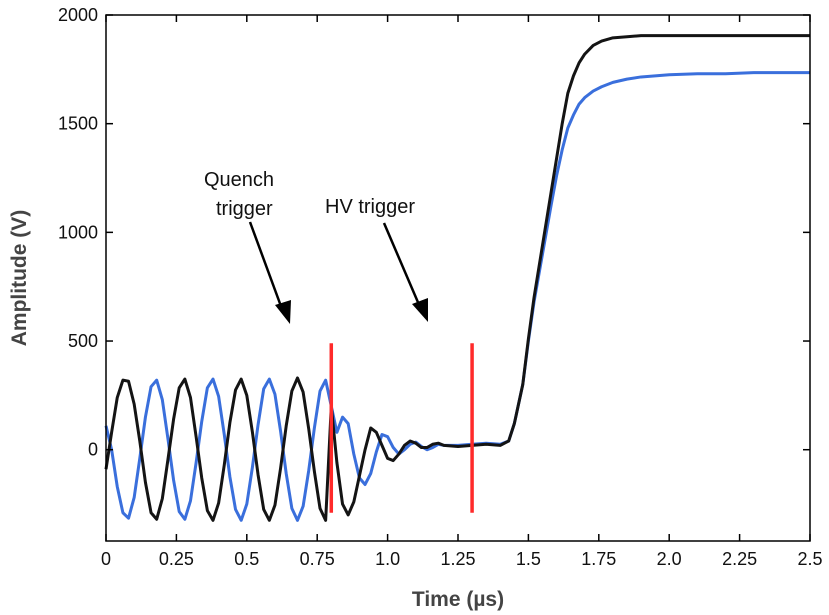  I want to click on x-tick-label: 0.25, so click(176, 559).